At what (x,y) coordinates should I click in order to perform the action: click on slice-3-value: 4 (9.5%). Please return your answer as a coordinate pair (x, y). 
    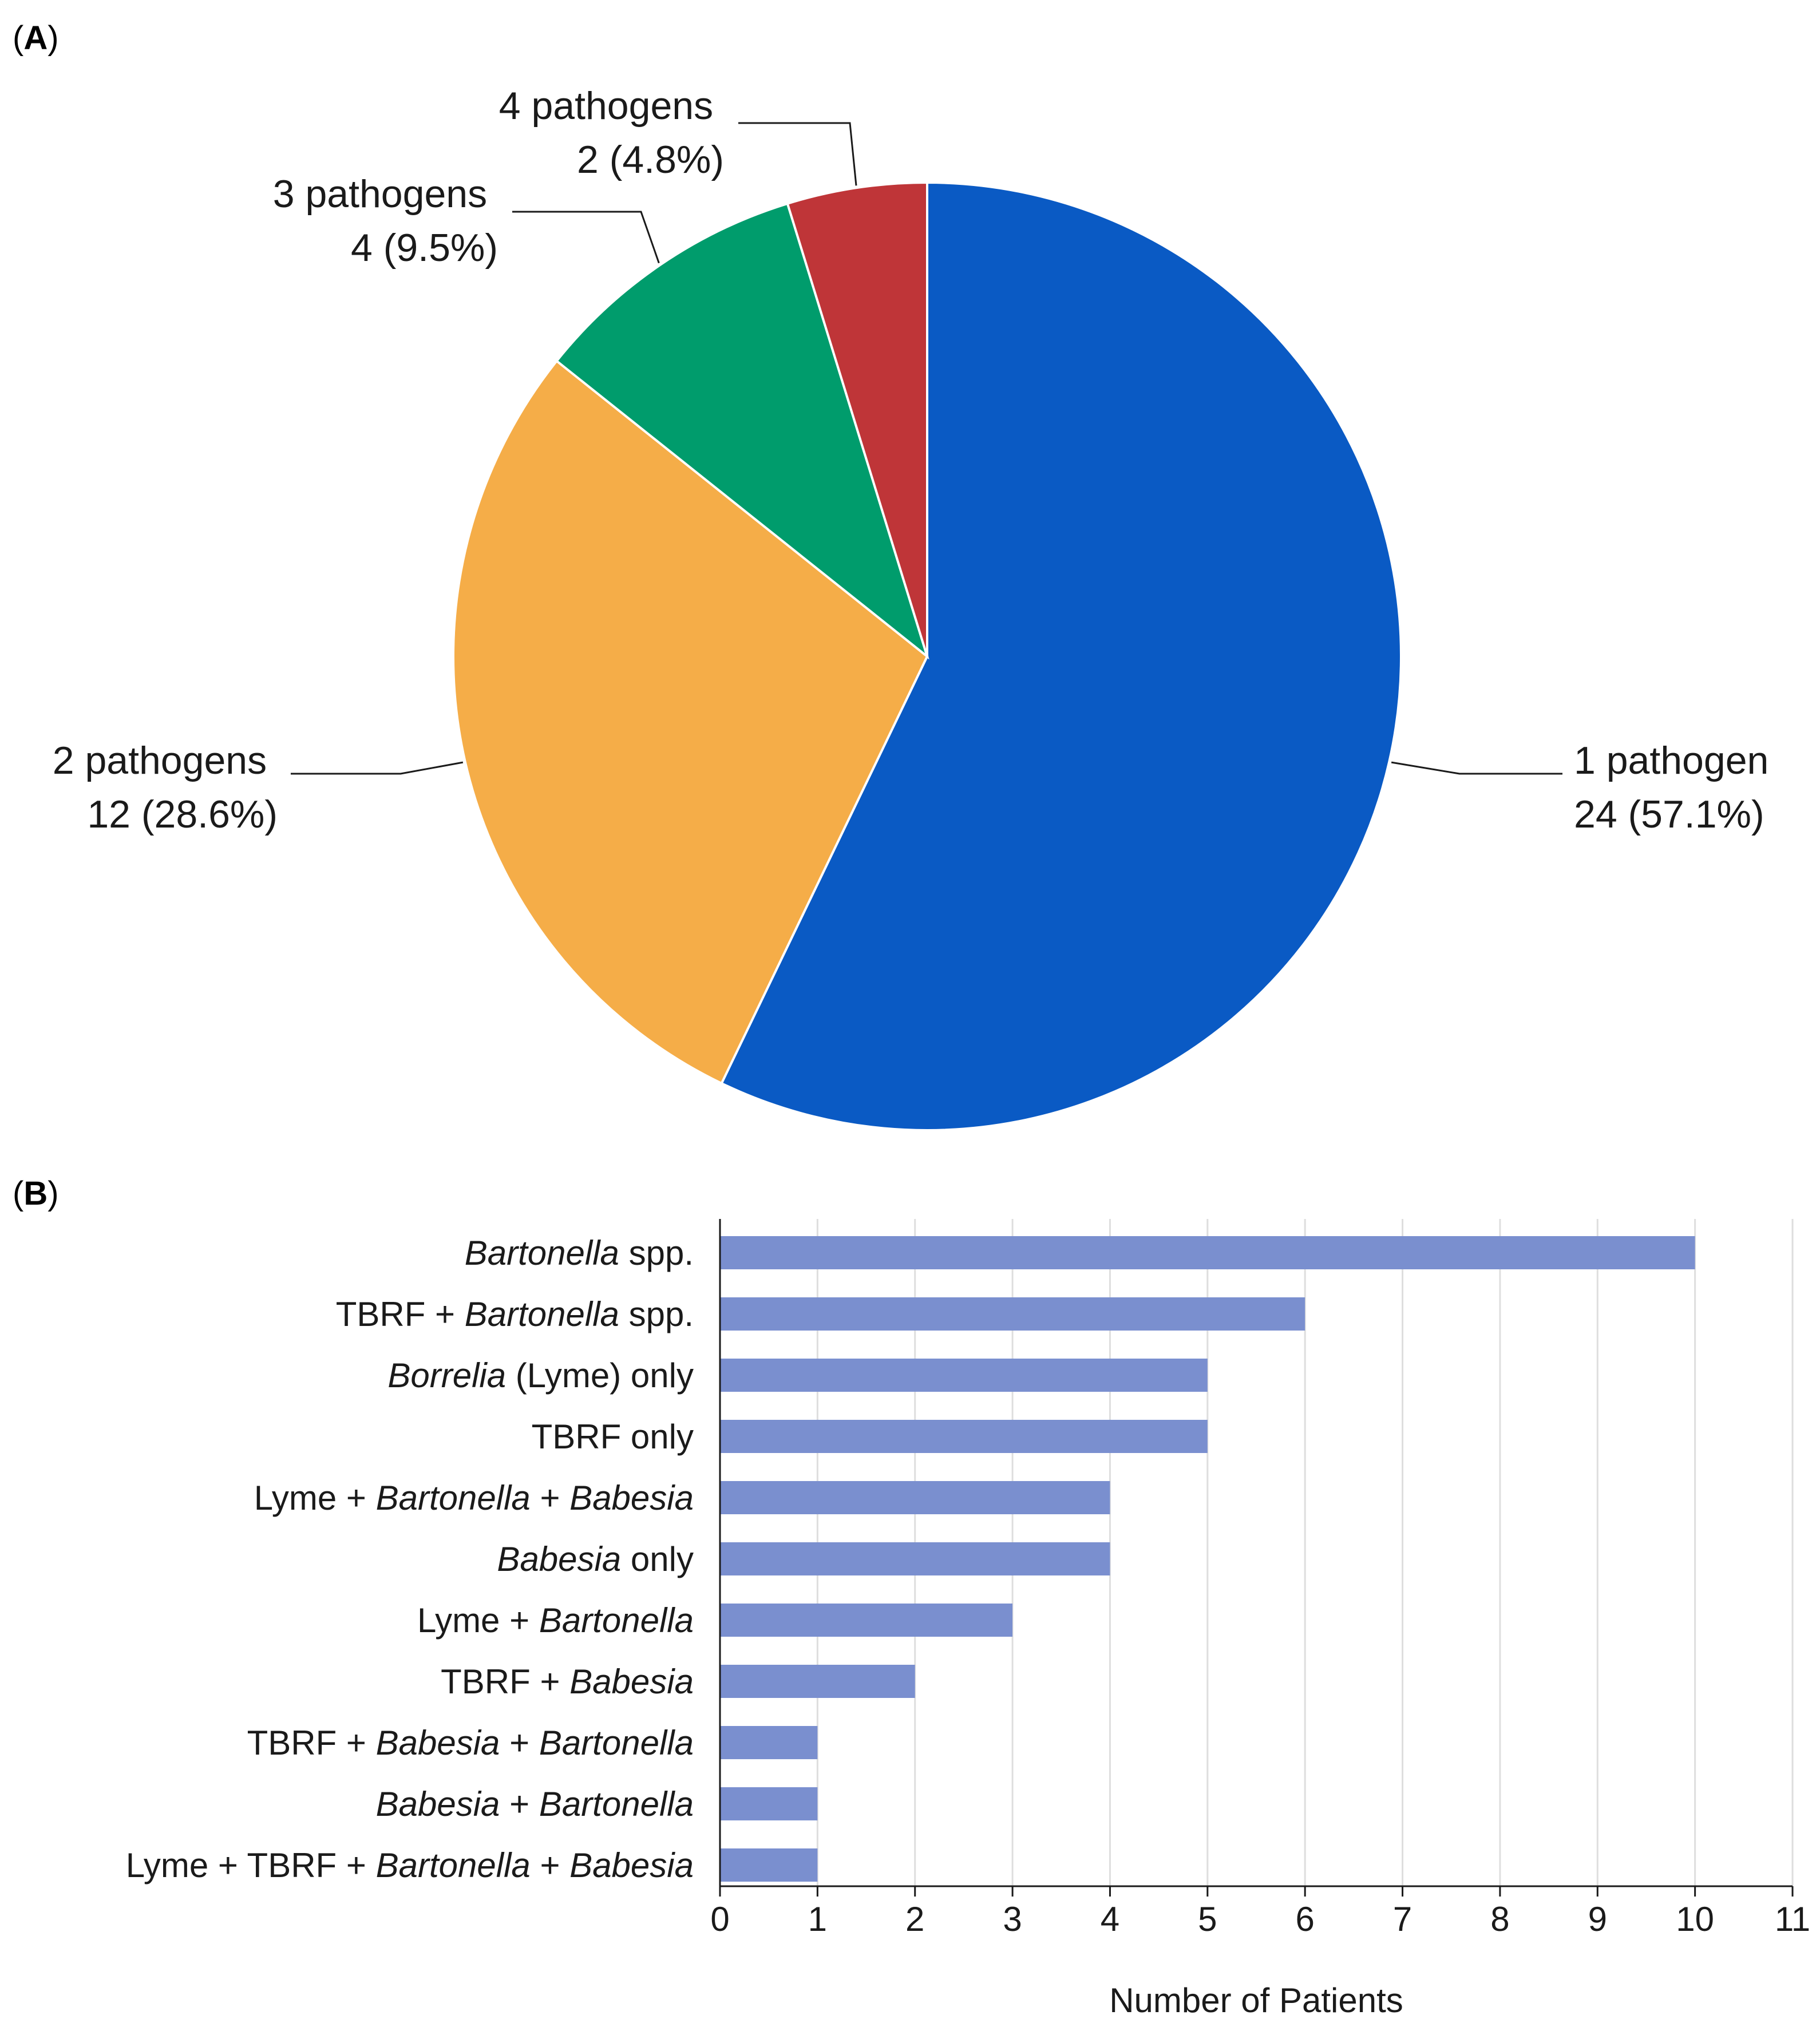
    Looking at the image, I should click on (424, 248).